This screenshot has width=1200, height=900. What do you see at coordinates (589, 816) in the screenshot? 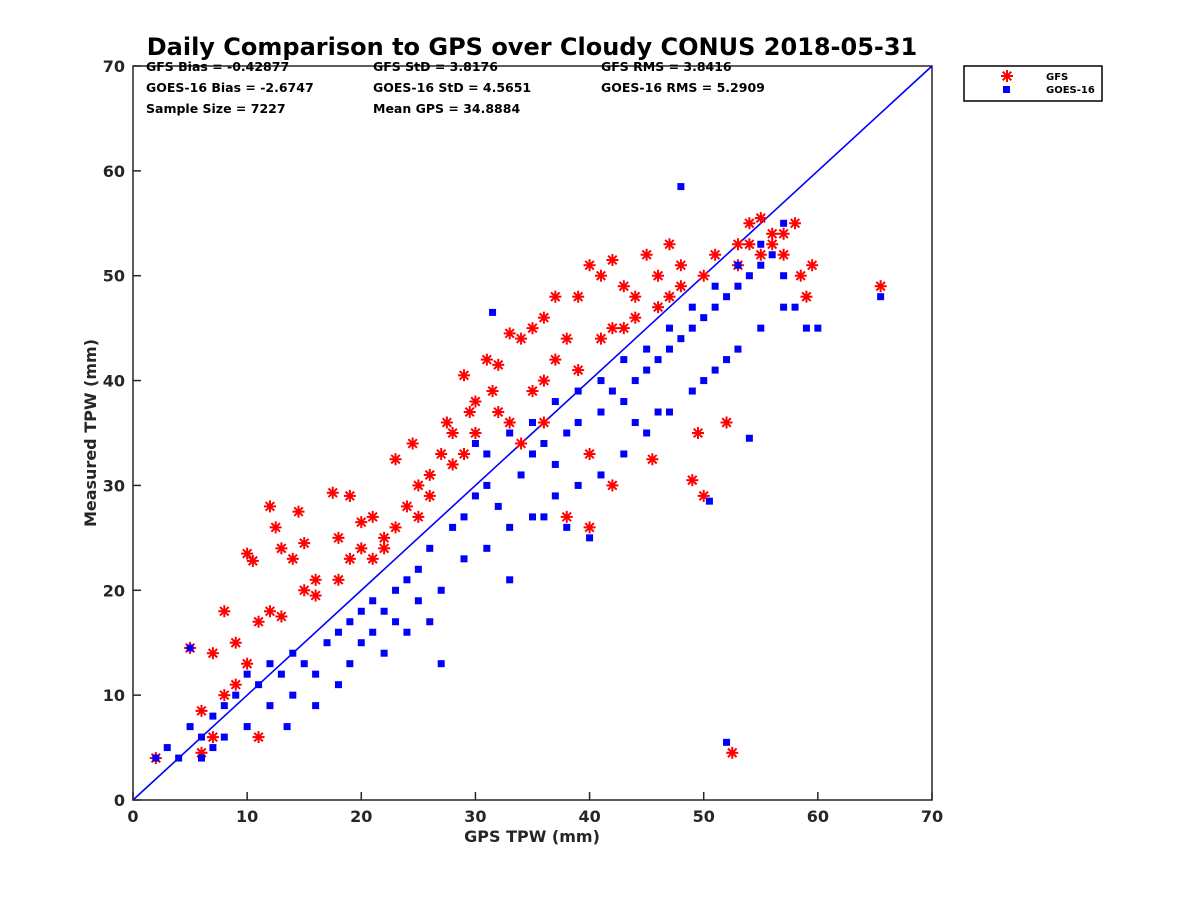
I see `x-tick-label: 40` at bounding box center [589, 816].